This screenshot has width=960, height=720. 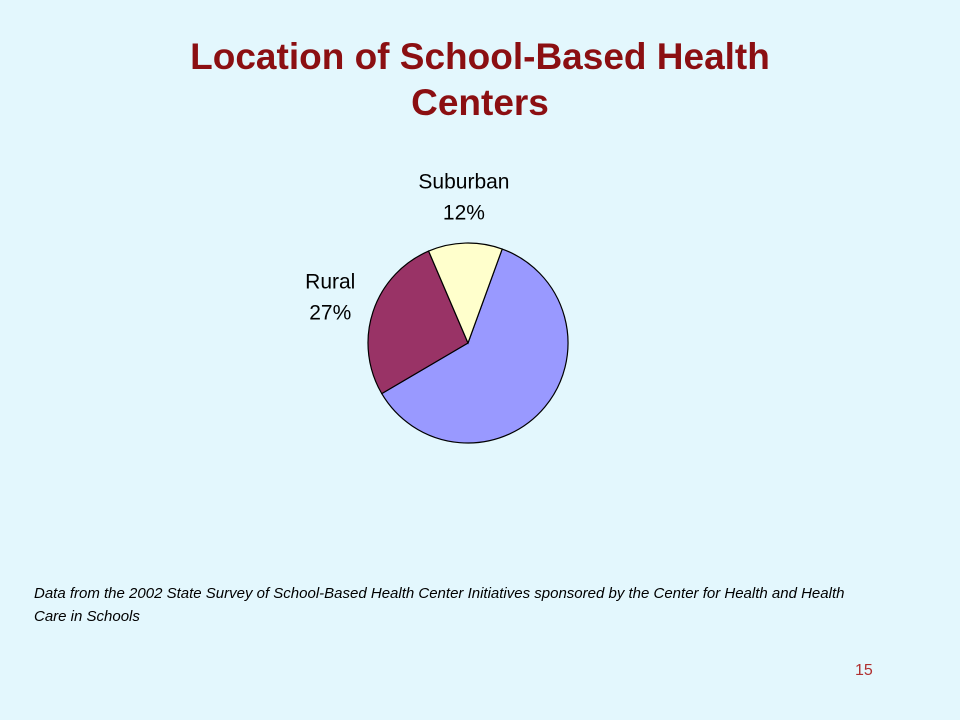 What do you see at coordinates (330, 281) in the screenshot?
I see `slice-label: Rural` at bounding box center [330, 281].